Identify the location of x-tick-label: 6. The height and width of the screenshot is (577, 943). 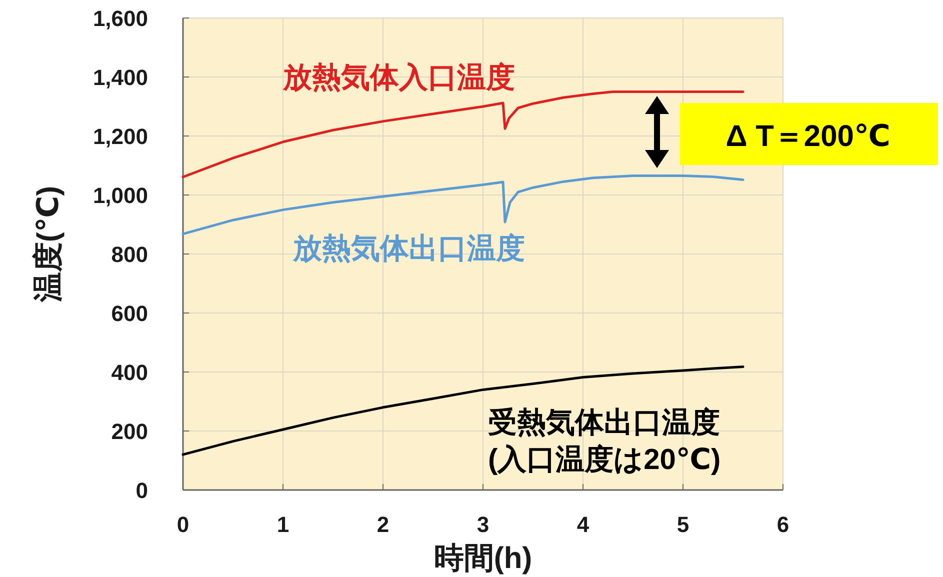
(783, 524).